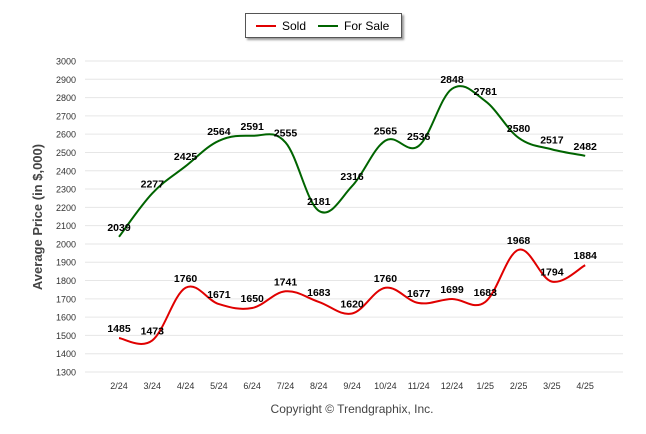 Image resolution: width=646 pixels, height=434 pixels. What do you see at coordinates (119, 386) in the screenshot?
I see `x-tick-label: 2/24` at bounding box center [119, 386].